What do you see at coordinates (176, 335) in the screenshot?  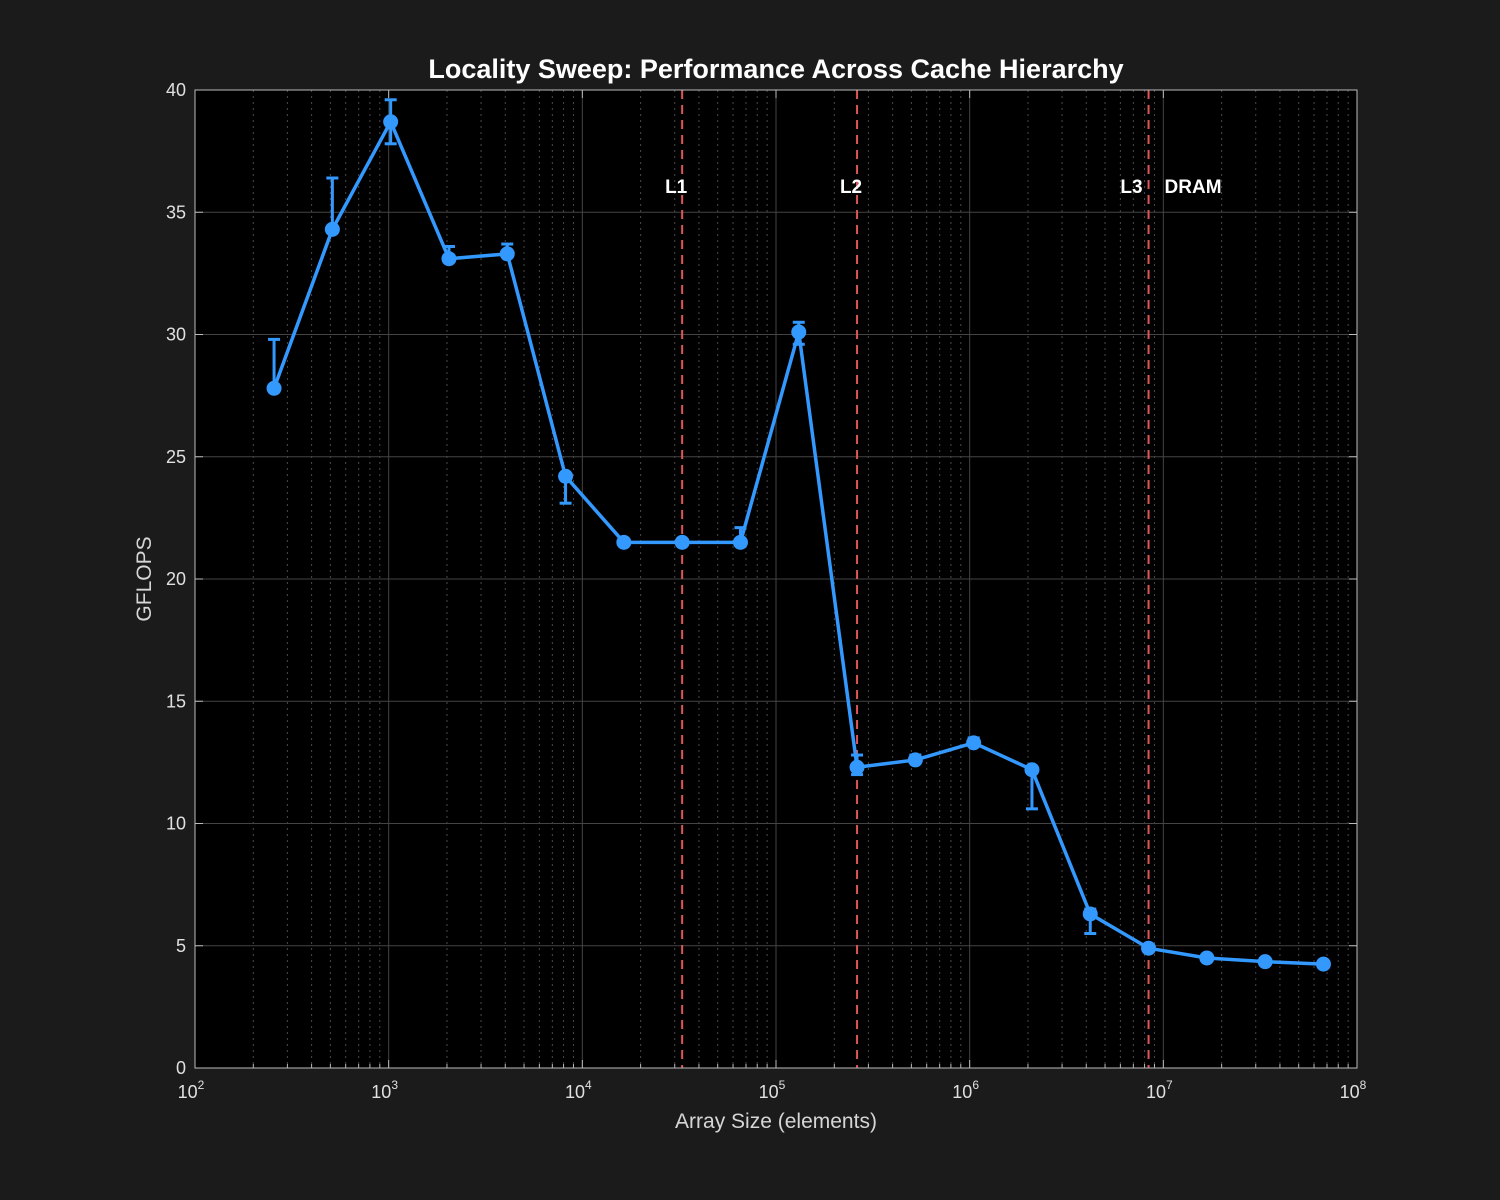 I see `y-tick-label: 30` at bounding box center [176, 335].